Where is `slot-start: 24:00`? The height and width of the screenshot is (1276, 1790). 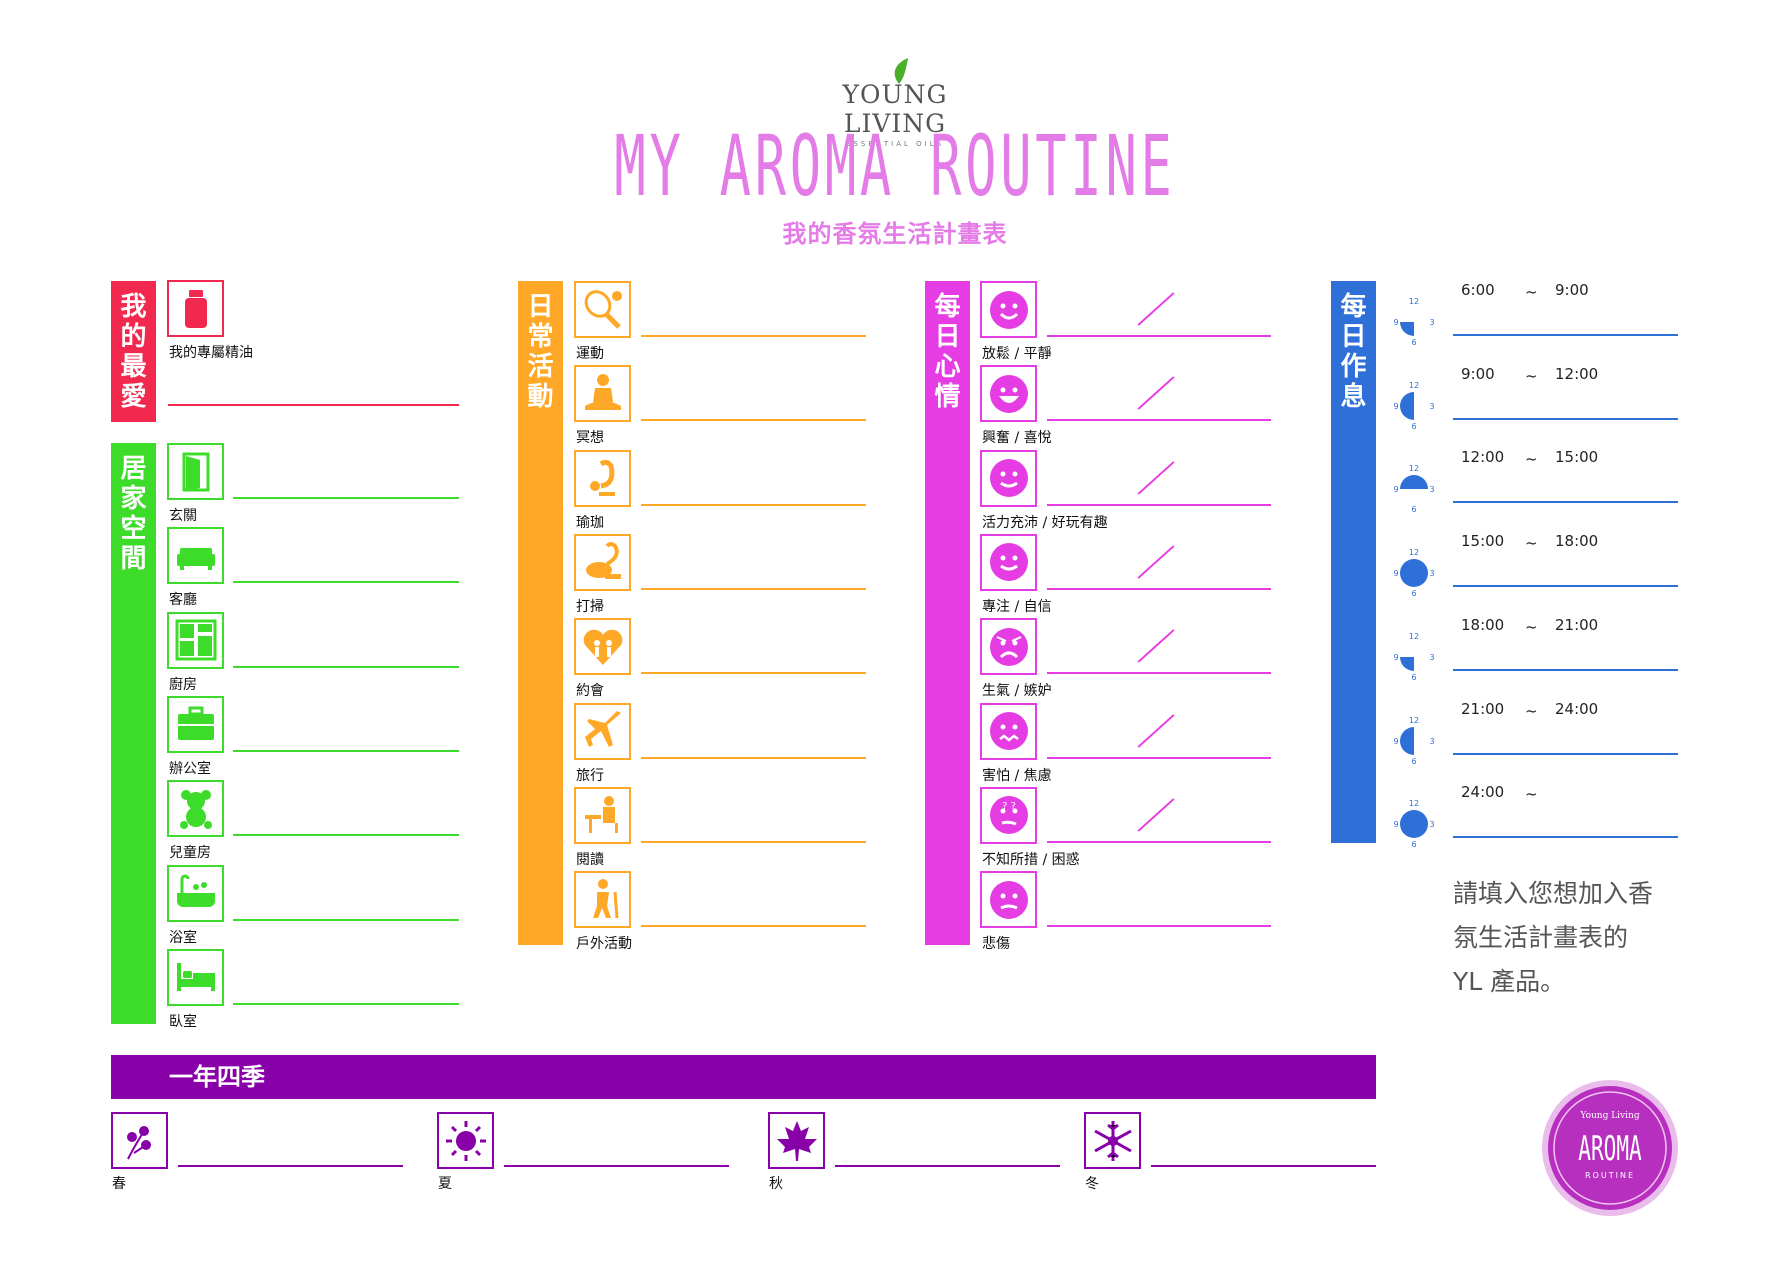 slot-start: 24:00 is located at coordinates (1483, 792).